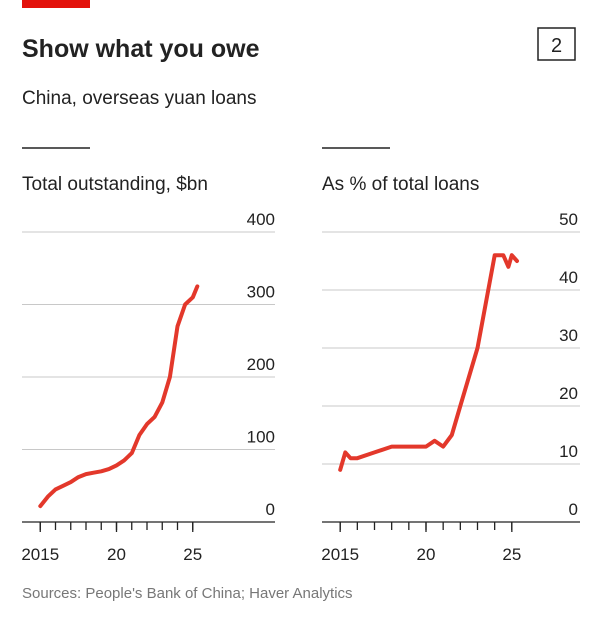  What do you see at coordinates (568, 451) in the screenshot?
I see `y-tick-label: 10` at bounding box center [568, 451].